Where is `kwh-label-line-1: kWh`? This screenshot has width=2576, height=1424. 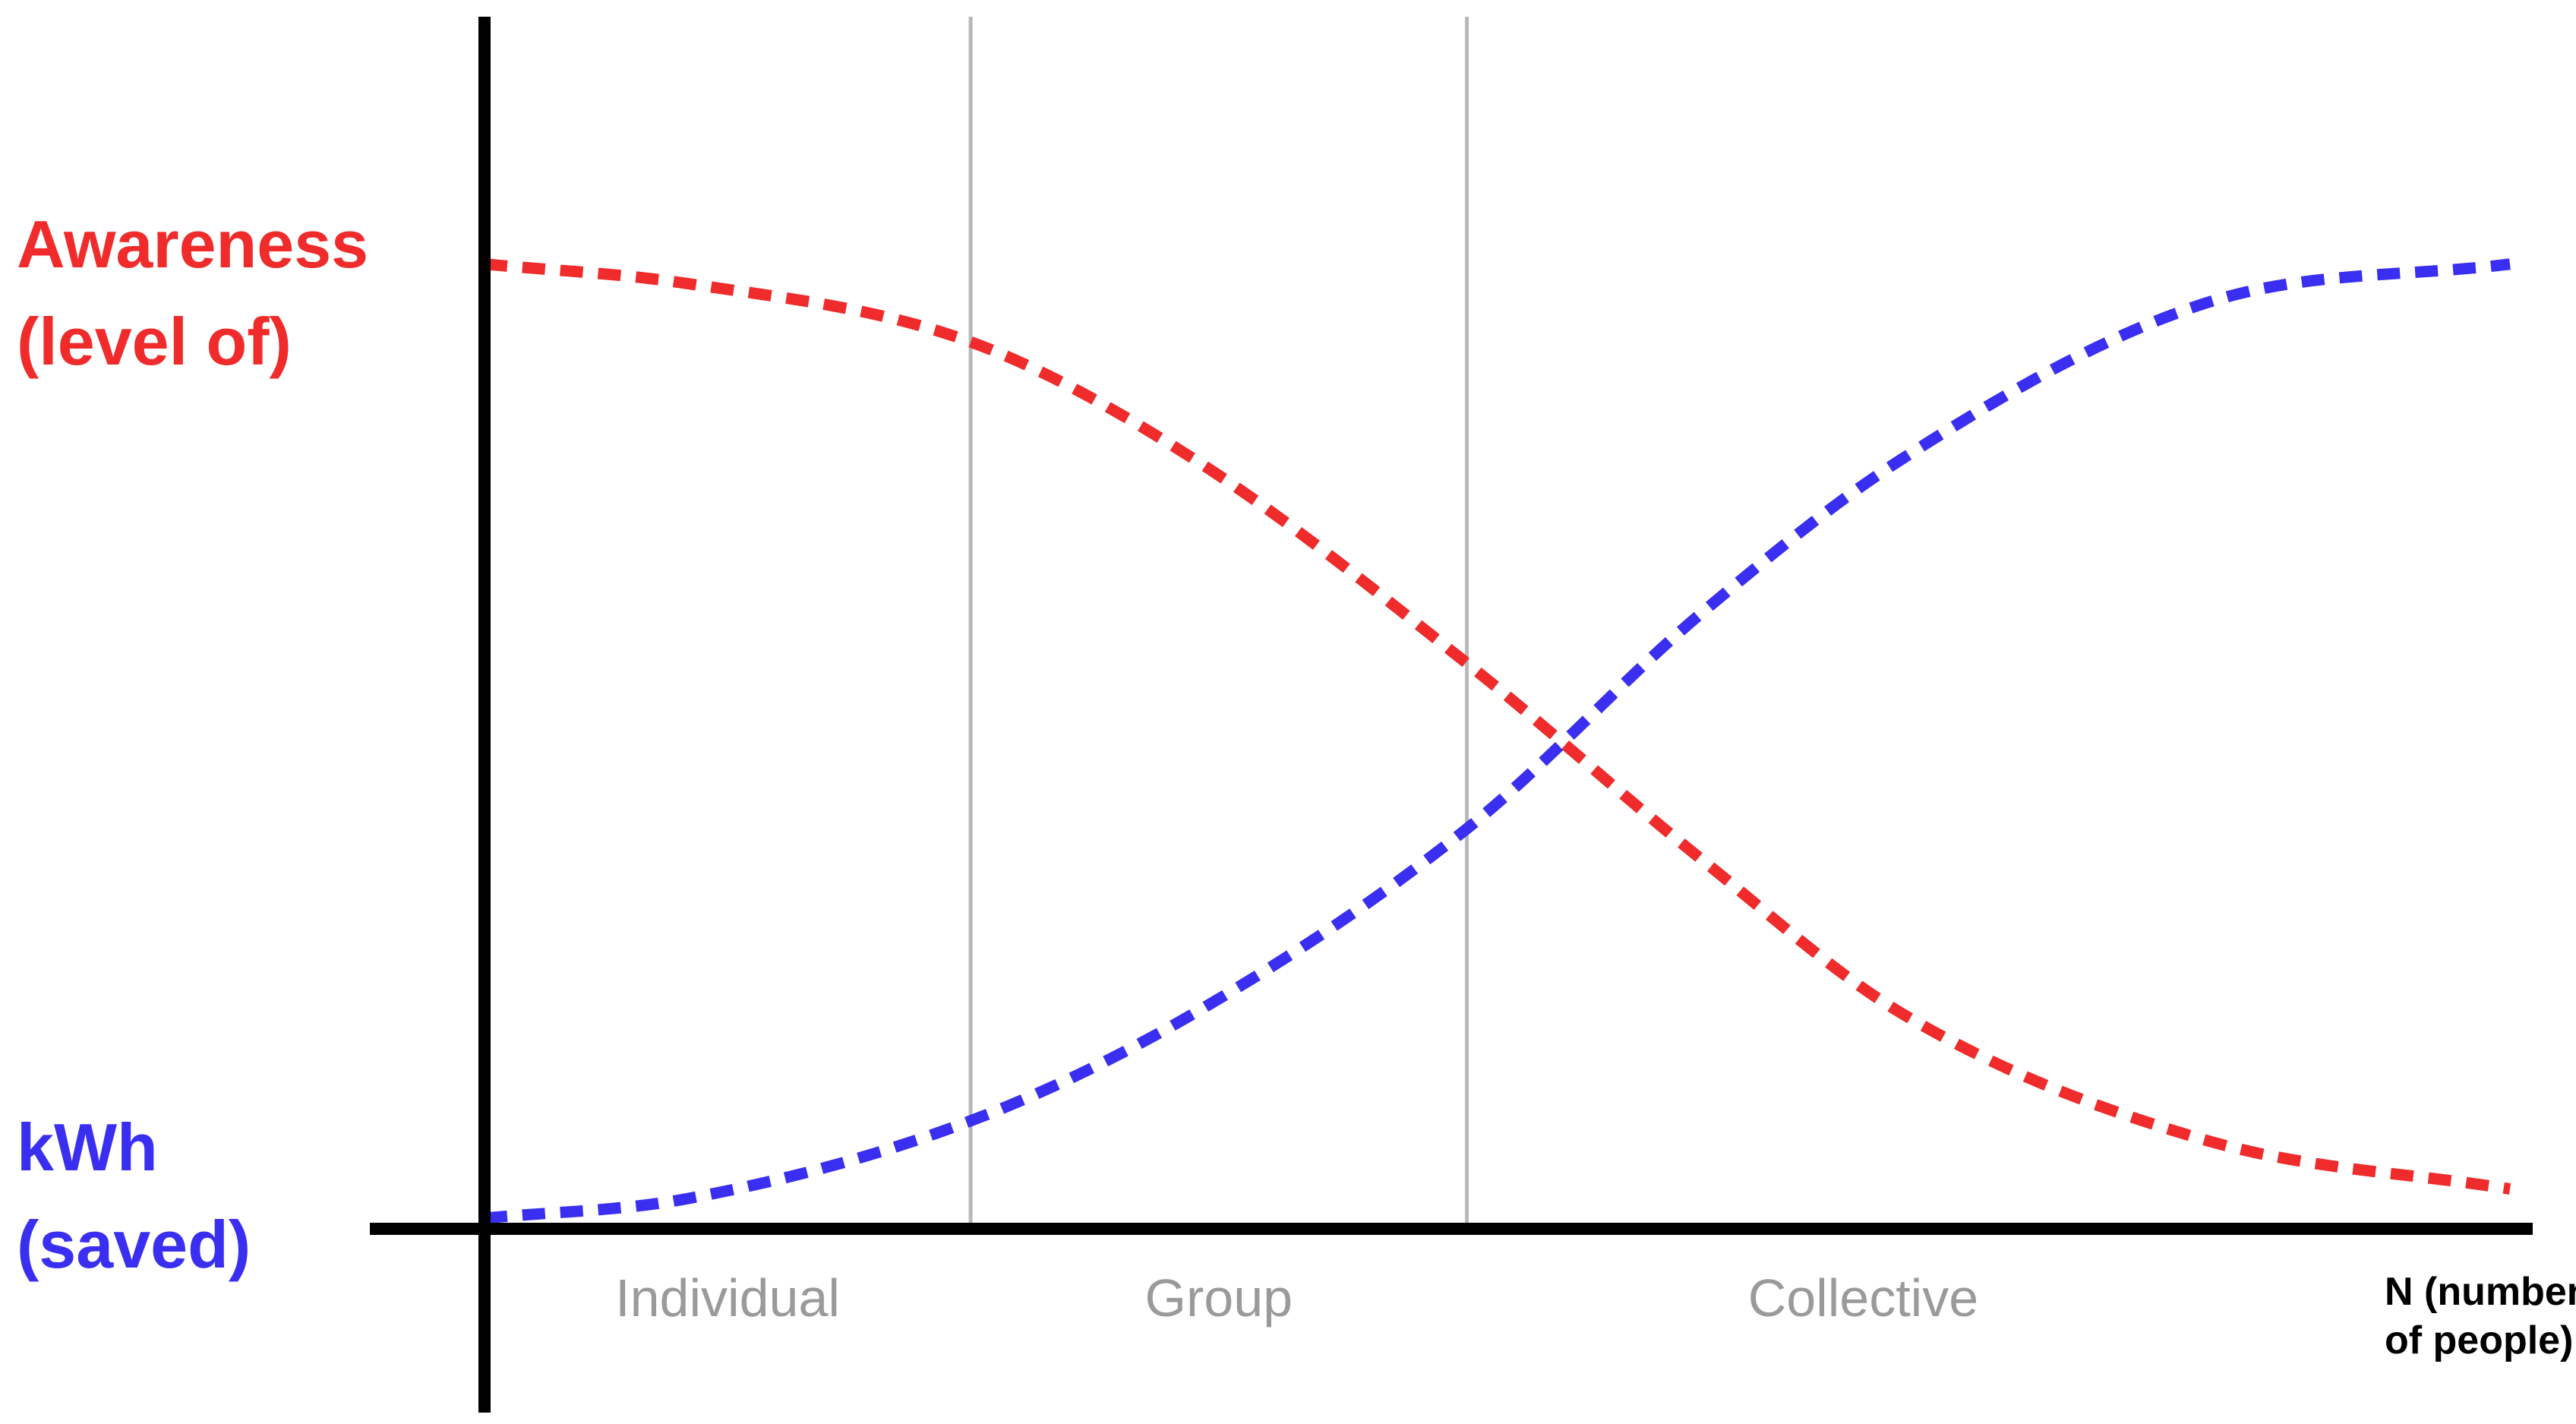 kwh-label-line-1: kWh is located at coordinates (87, 1147).